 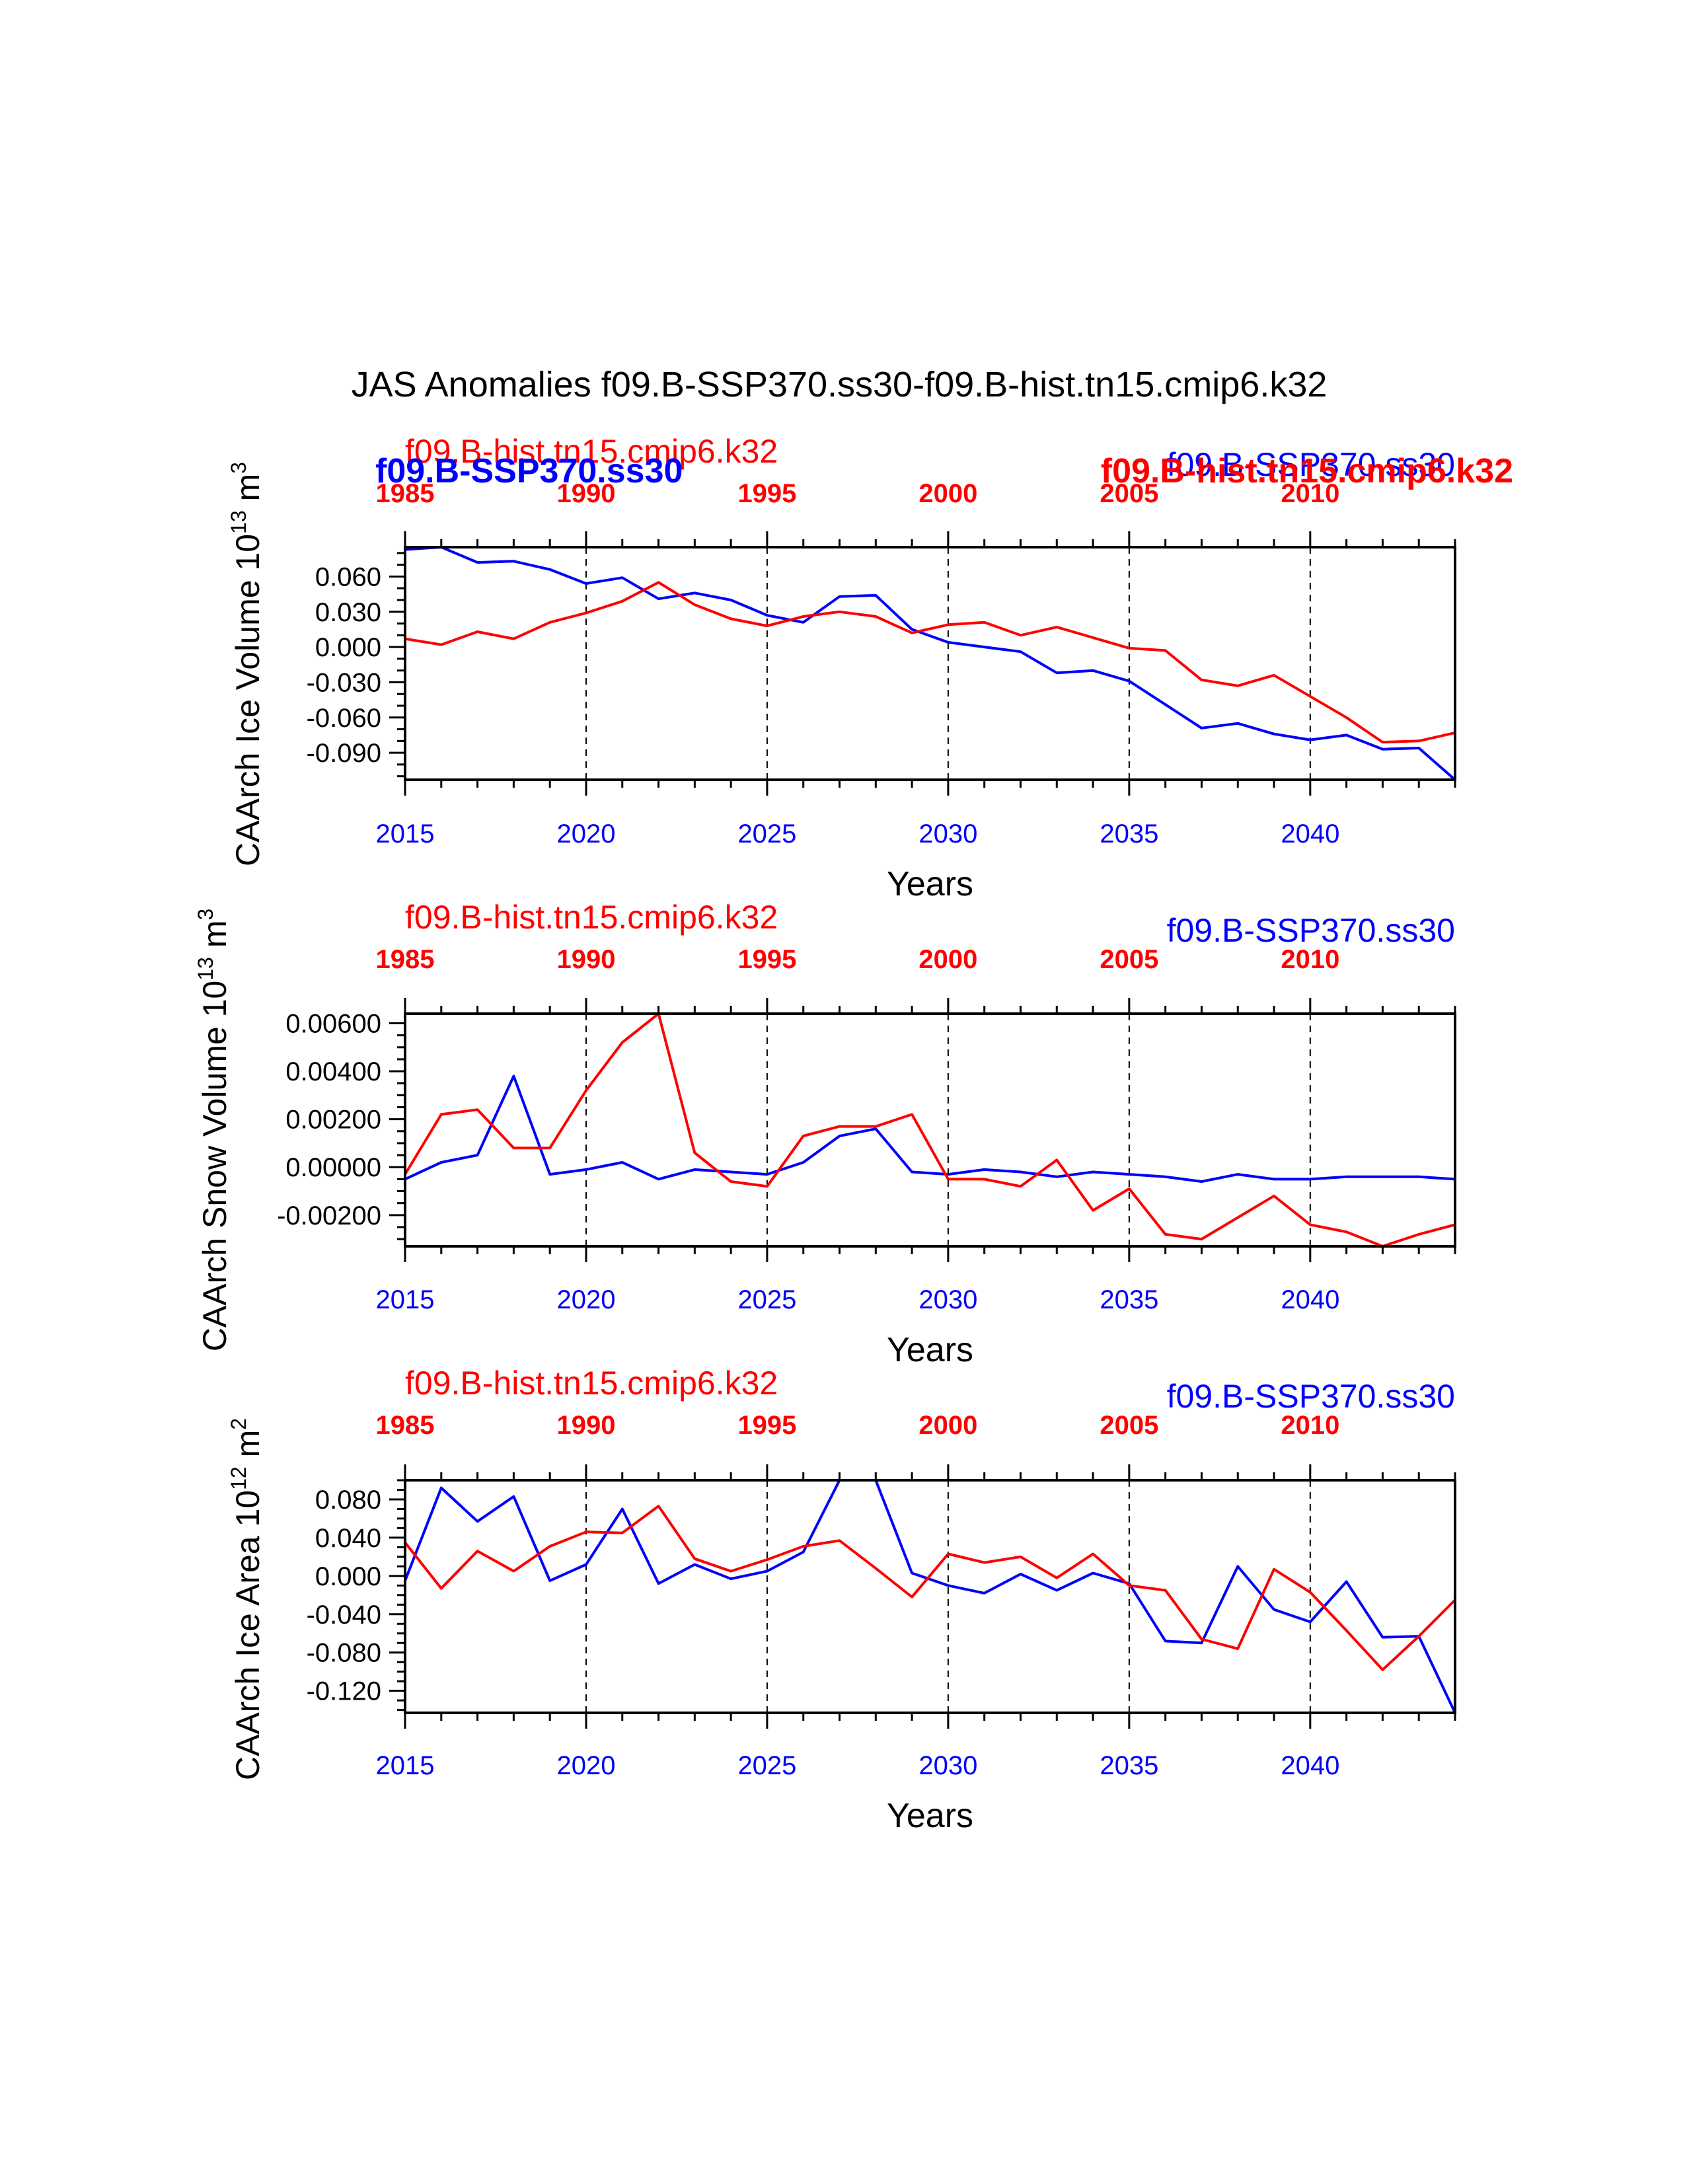 What do you see at coordinates (329, 1215) in the screenshot?
I see `y-tick-label: -0.00200` at bounding box center [329, 1215].